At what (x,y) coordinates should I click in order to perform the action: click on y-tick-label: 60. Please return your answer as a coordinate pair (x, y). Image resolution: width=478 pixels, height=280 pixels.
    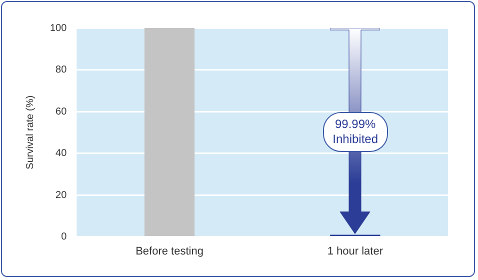
    Looking at the image, I should click on (62, 112).